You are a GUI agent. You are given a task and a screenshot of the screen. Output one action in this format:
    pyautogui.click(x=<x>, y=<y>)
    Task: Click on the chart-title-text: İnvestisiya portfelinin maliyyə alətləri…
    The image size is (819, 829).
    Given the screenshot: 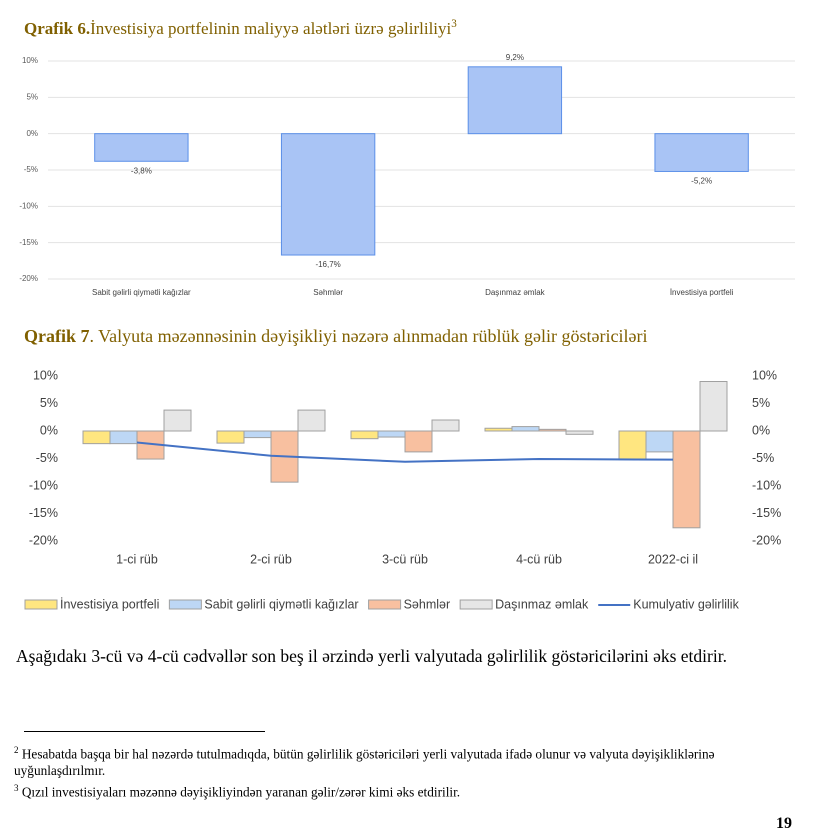 What is the action you would take?
    pyautogui.click(x=270, y=28)
    